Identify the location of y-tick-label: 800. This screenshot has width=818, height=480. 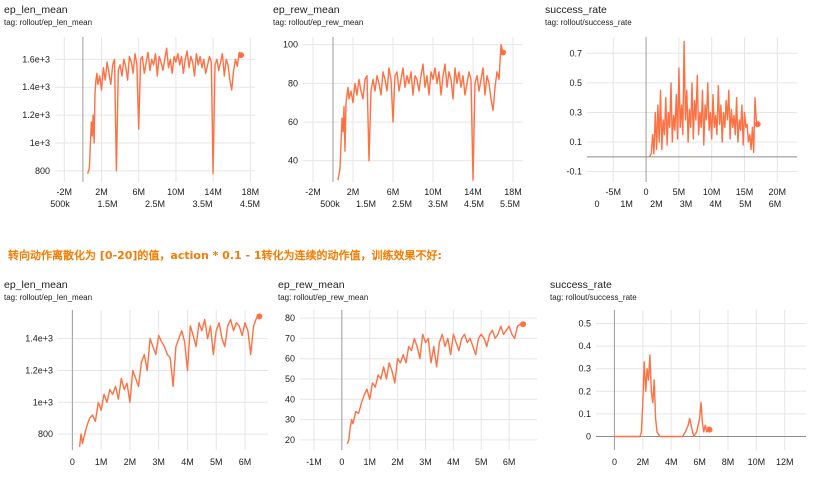
(45, 434).